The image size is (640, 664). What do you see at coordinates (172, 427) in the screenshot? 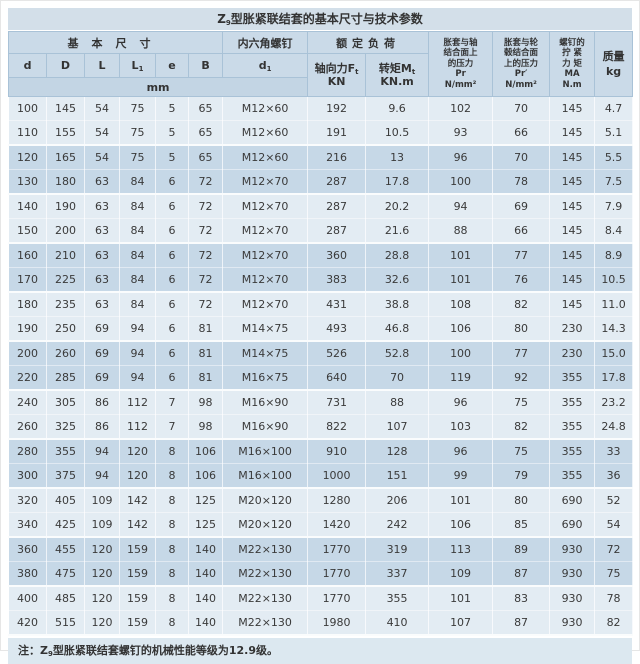
I see `table-cell: 7` at bounding box center [172, 427].